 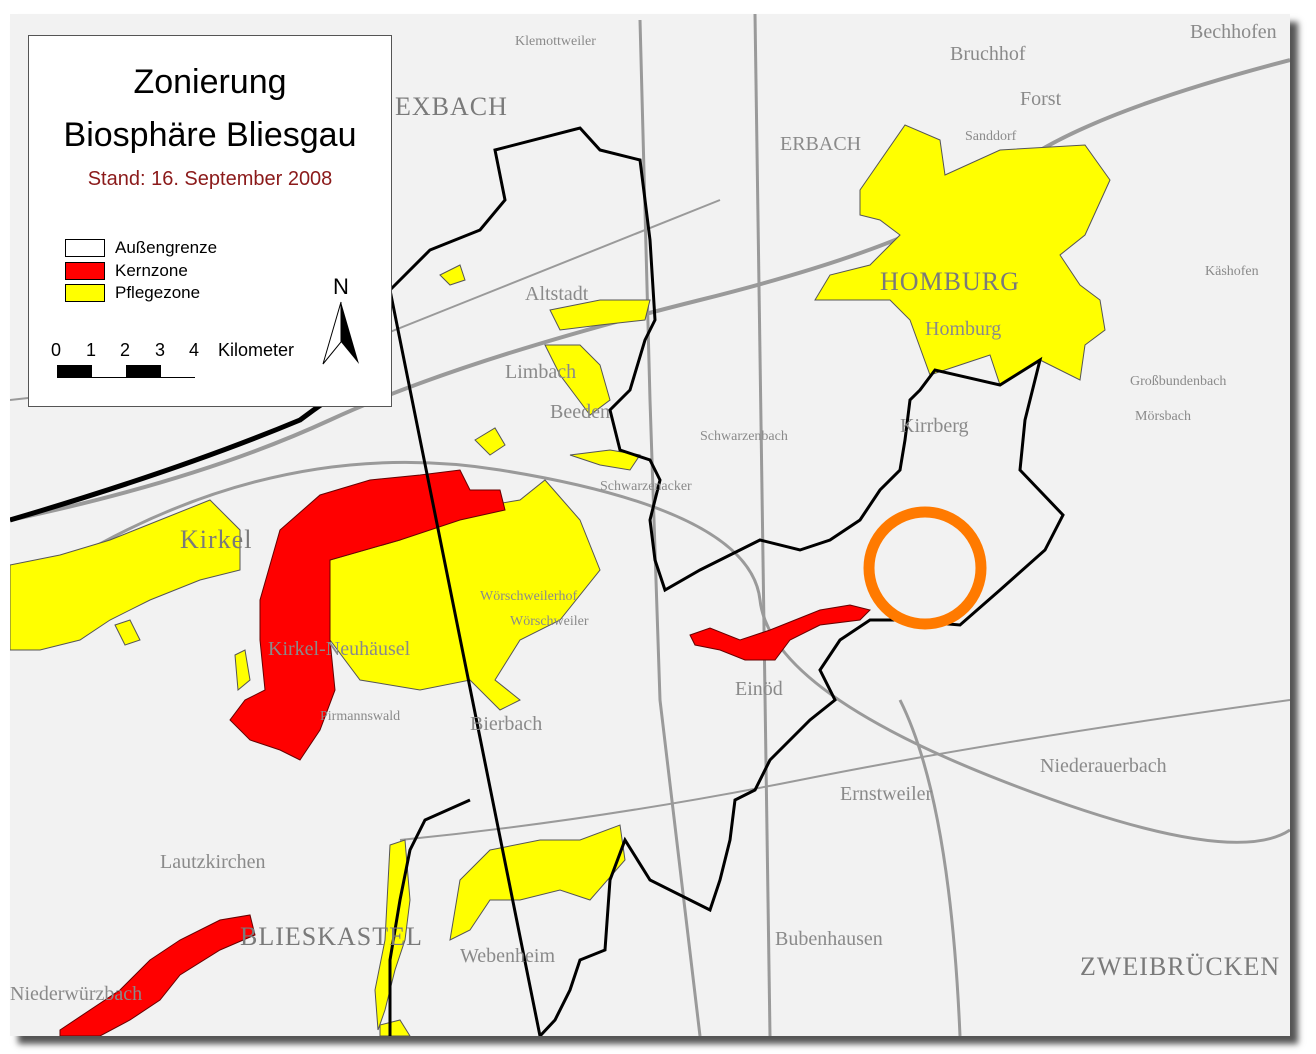 What do you see at coordinates (829, 939) in the screenshot?
I see `place-label: Bubenhausen` at bounding box center [829, 939].